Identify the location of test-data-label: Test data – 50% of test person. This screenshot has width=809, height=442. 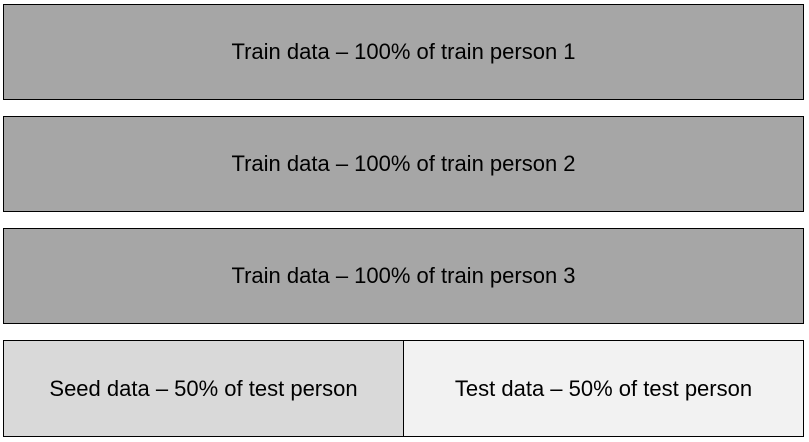
(603, 388).